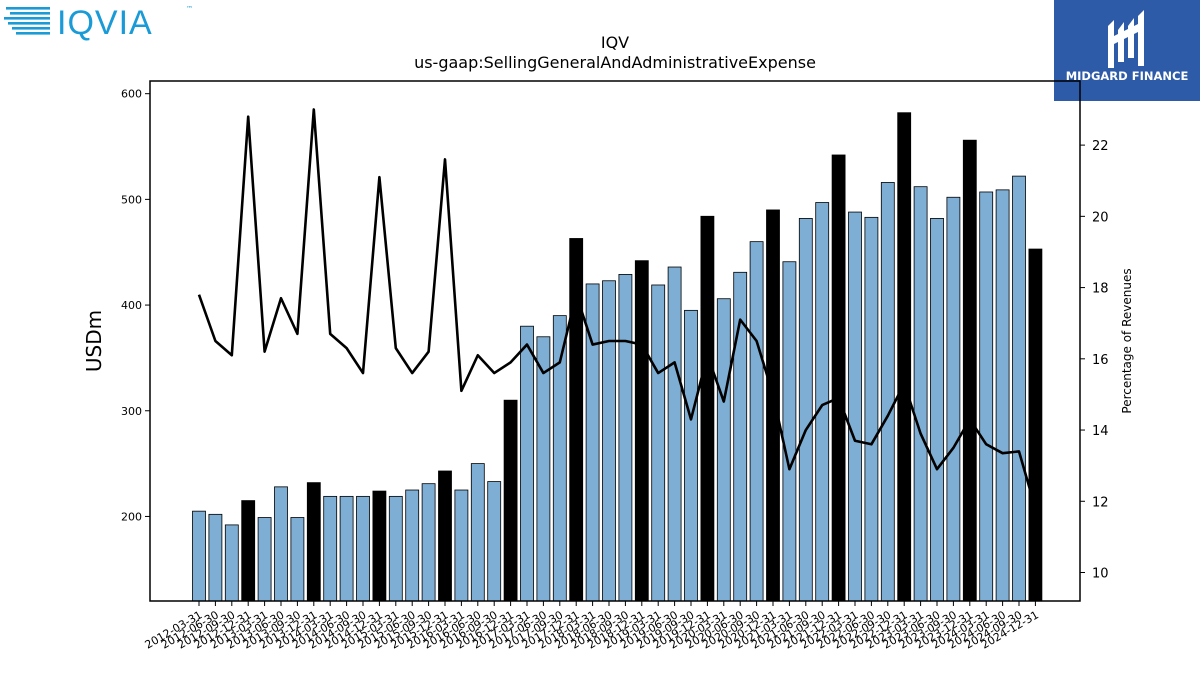 This screenshot has width=1200, height=675. I want to click on midgard-finance-logo-mark: MIDGARD FINANCE, so click(1127, 46).